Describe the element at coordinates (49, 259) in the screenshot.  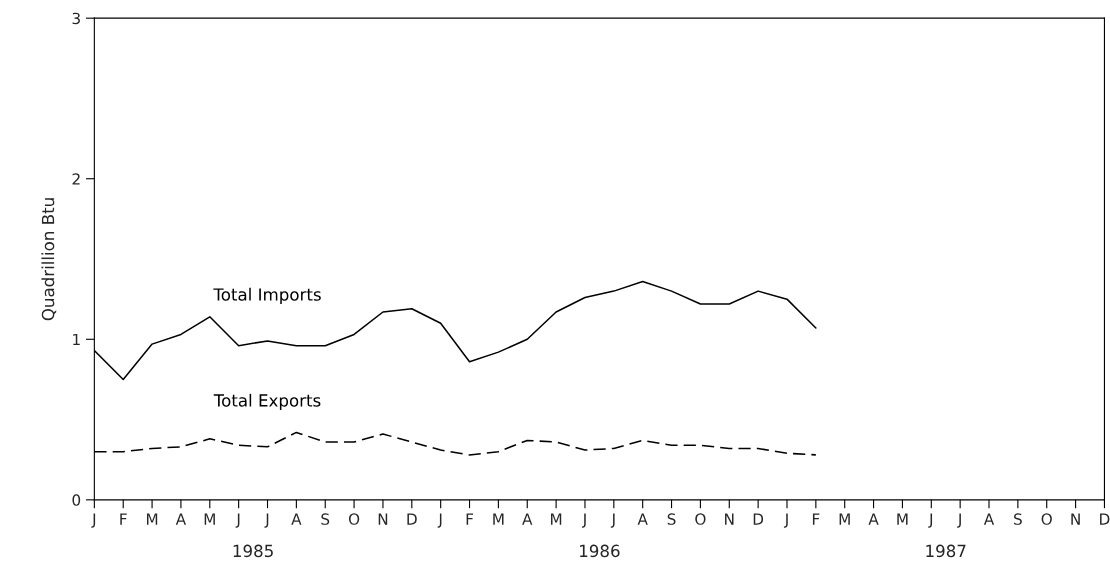
I see `y-axis-title: Quadrillion Btu` at that location.